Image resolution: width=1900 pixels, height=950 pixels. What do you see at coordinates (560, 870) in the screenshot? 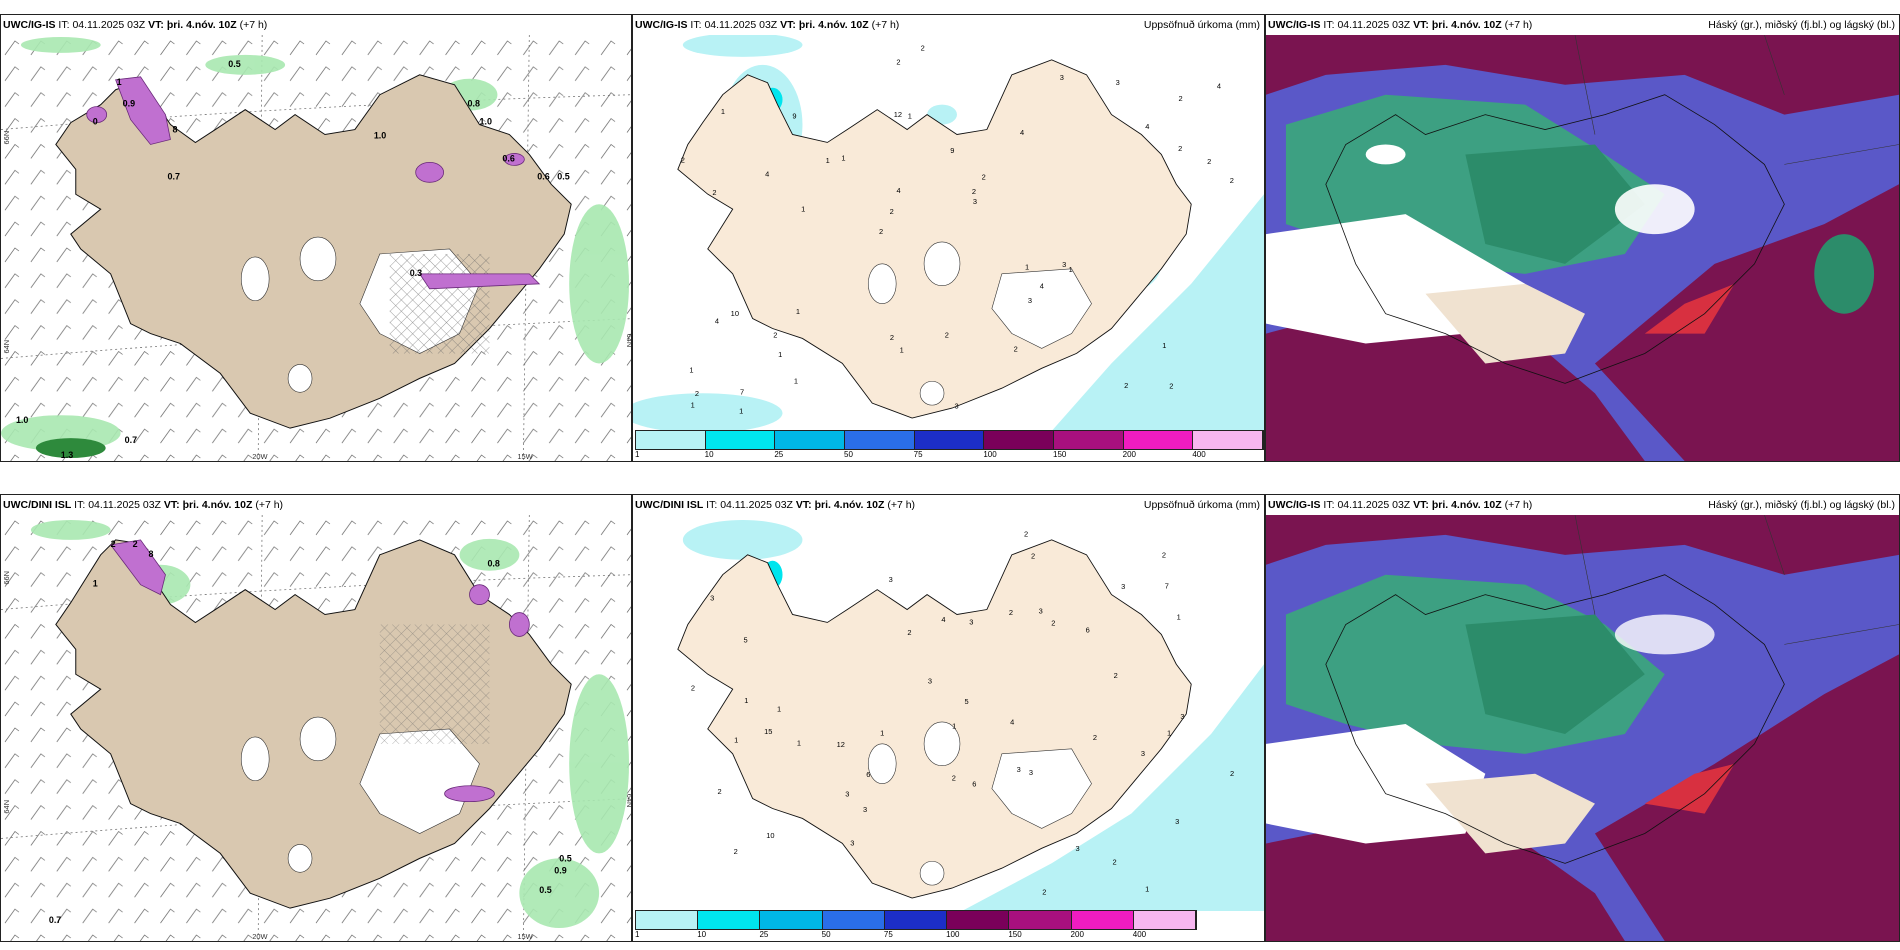
I see `map-label: 0.9` at bounding box center [560, 870].